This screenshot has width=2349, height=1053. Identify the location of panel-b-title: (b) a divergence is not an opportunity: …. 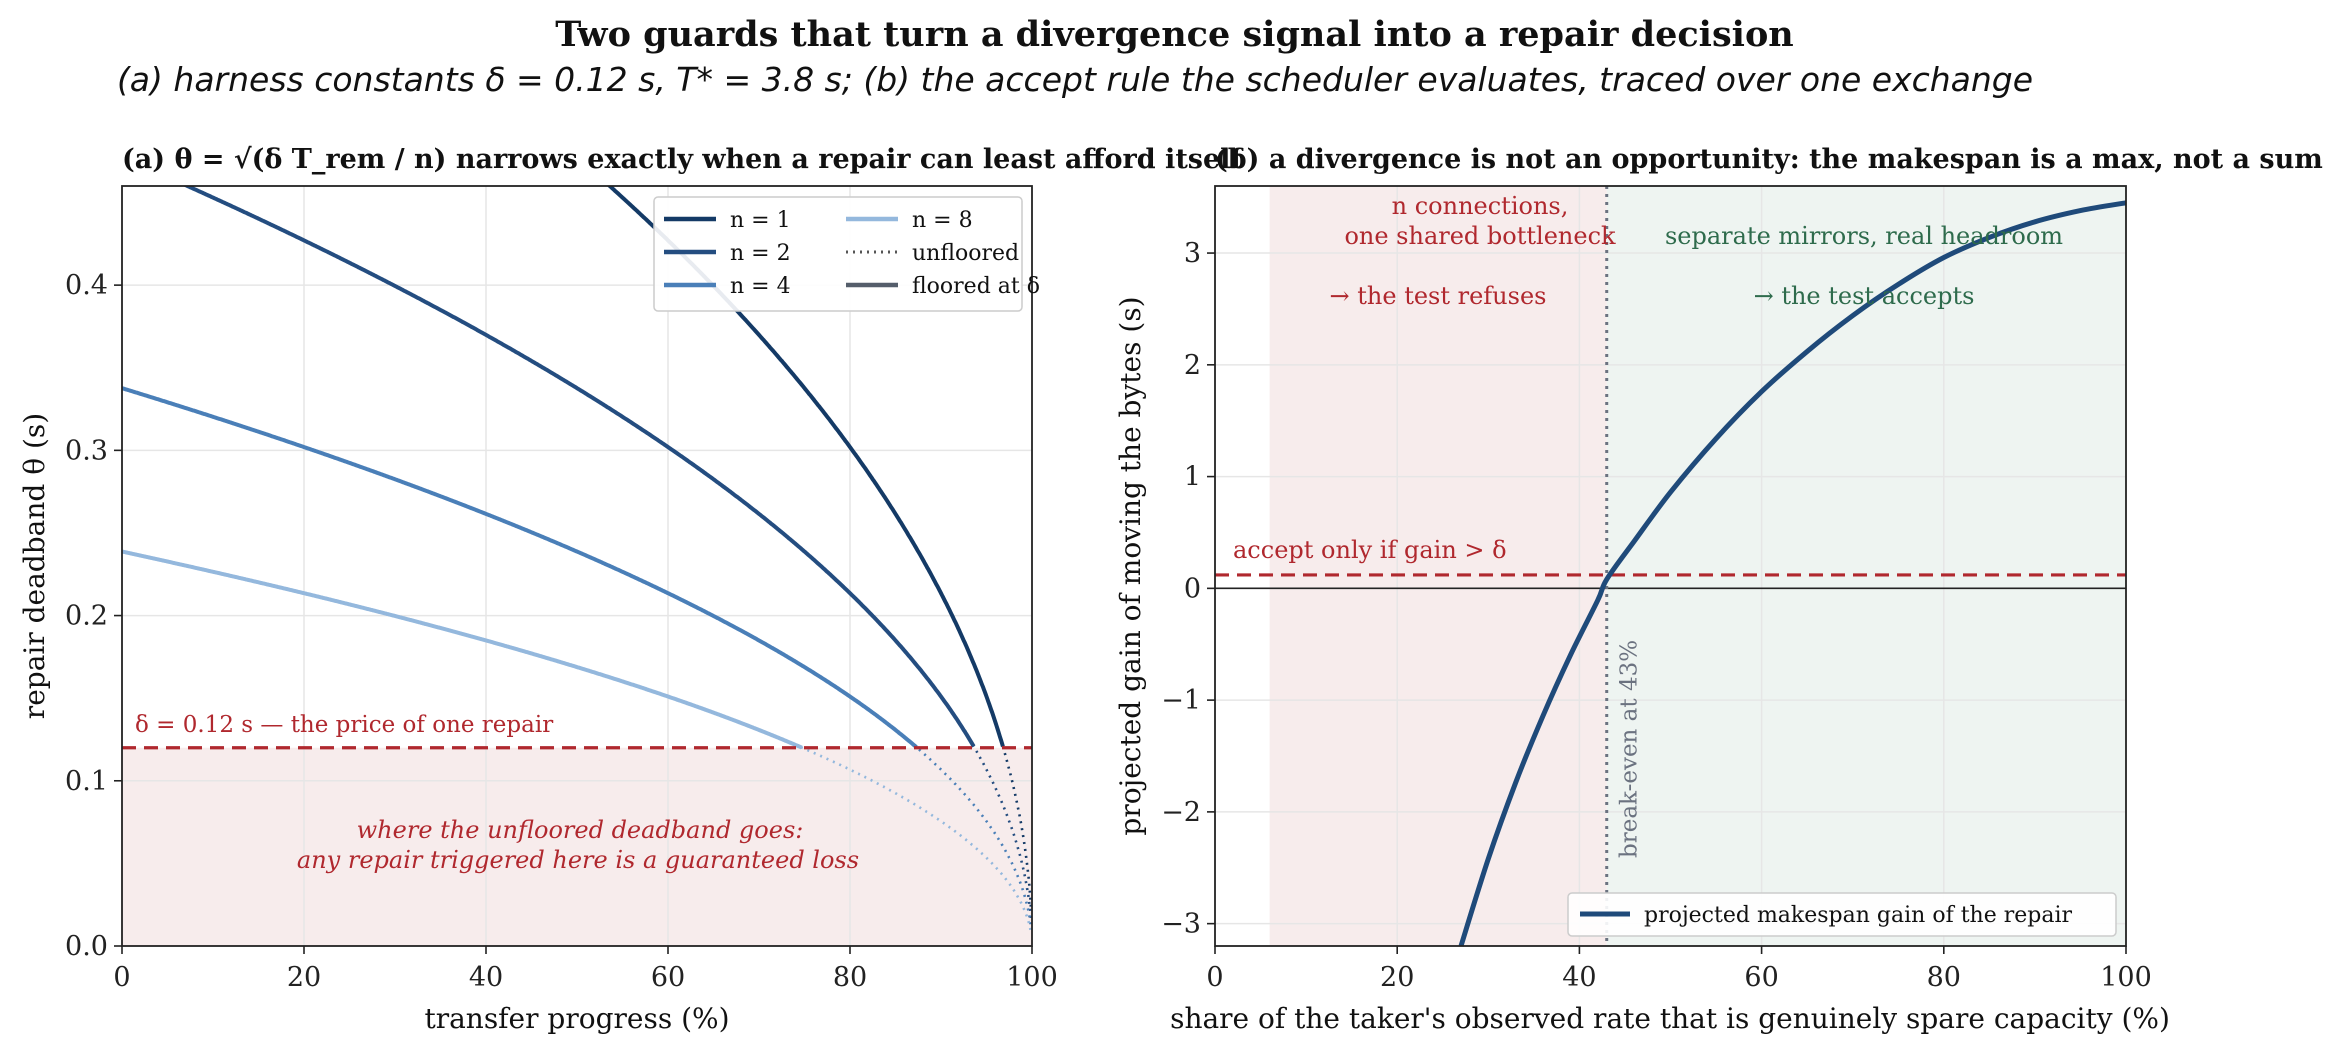
(1769, 159).